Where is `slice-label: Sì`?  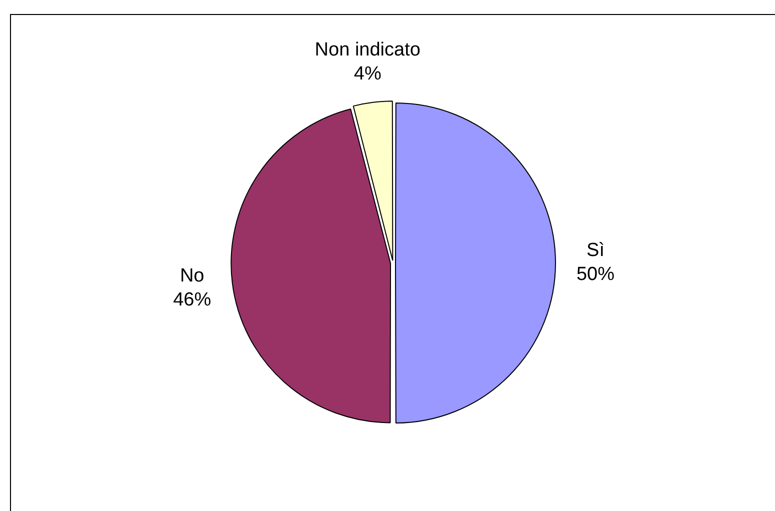 slice-label: Sì is located at coordinates (595, 251).